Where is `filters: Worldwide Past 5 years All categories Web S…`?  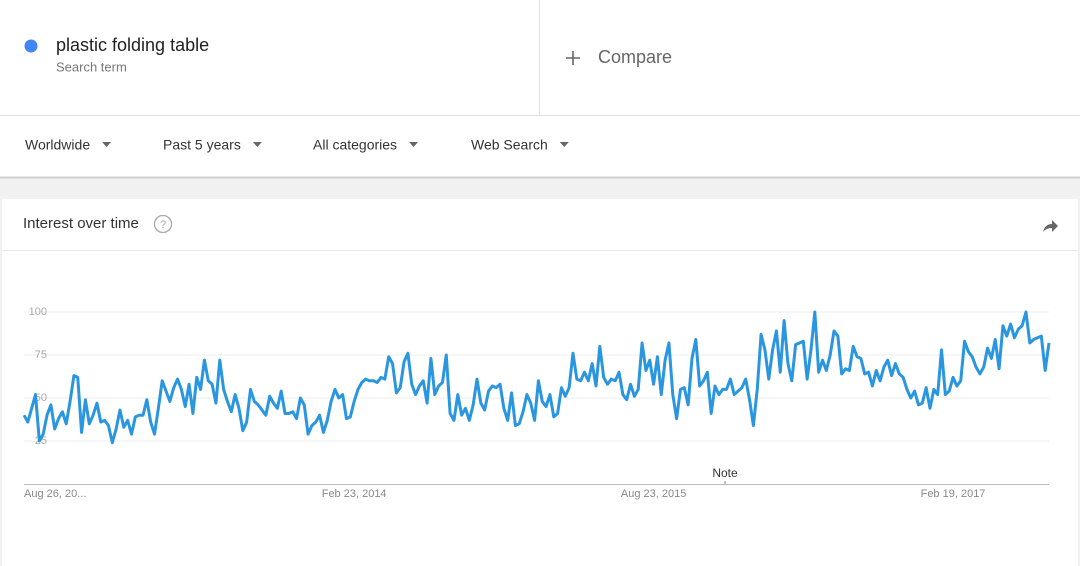
filters: Worldwide Past 5 years All categories Web S… is located at coordinates (297, 145).